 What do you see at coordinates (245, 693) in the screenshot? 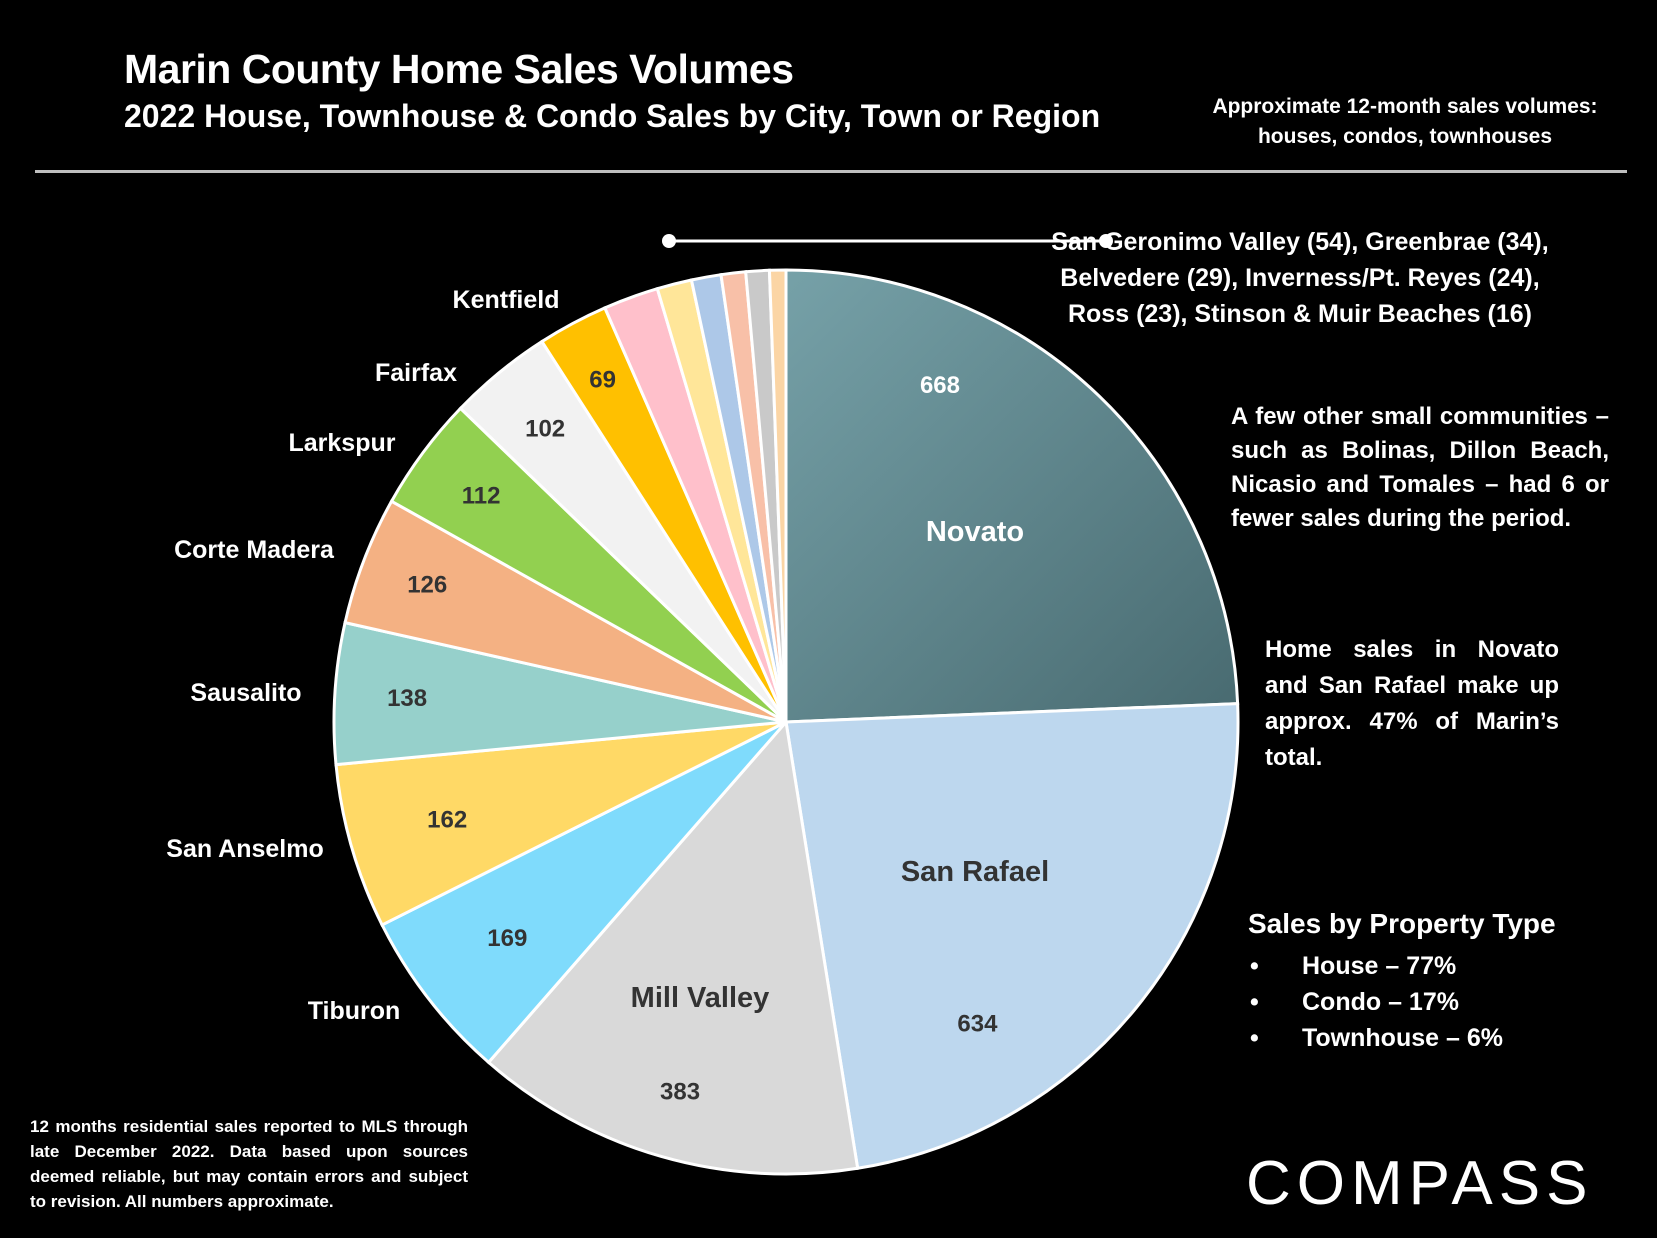
I see `slice-name-label: Sausalito` at bounding box center [245, 693].